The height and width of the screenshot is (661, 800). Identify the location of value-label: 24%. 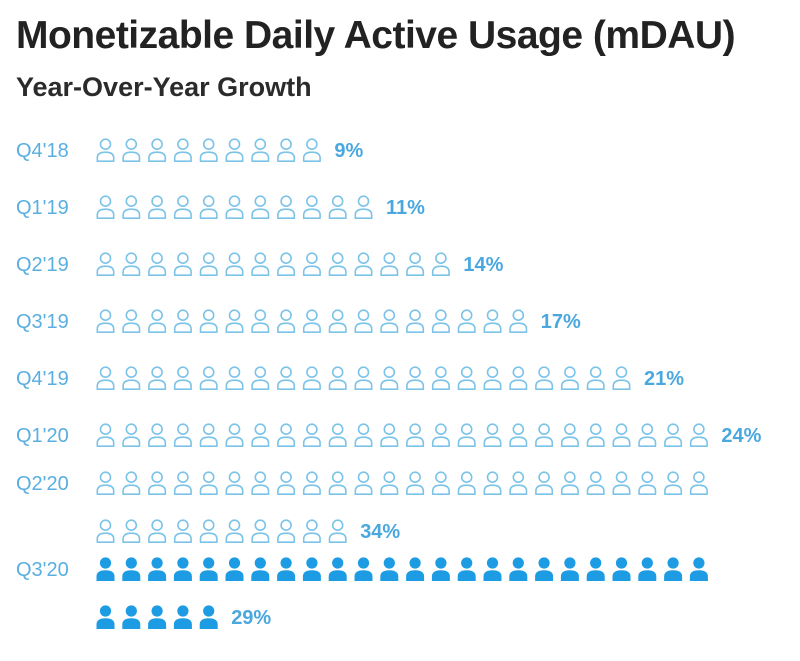
(741, 436).